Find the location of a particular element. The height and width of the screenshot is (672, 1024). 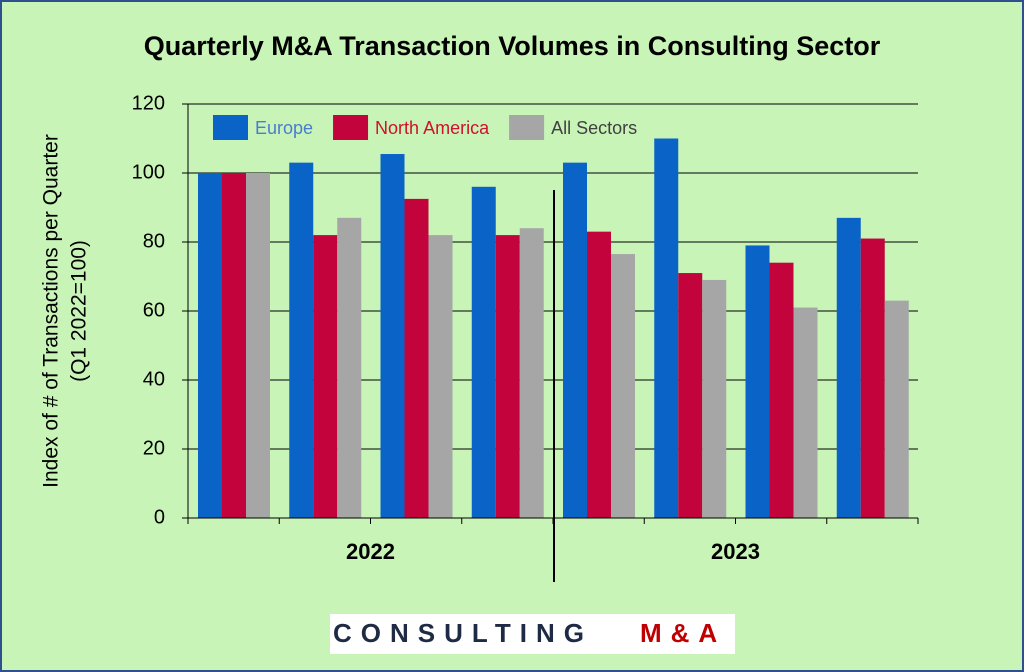

y-tick-label: 40 is located at coordinates (154, 379).